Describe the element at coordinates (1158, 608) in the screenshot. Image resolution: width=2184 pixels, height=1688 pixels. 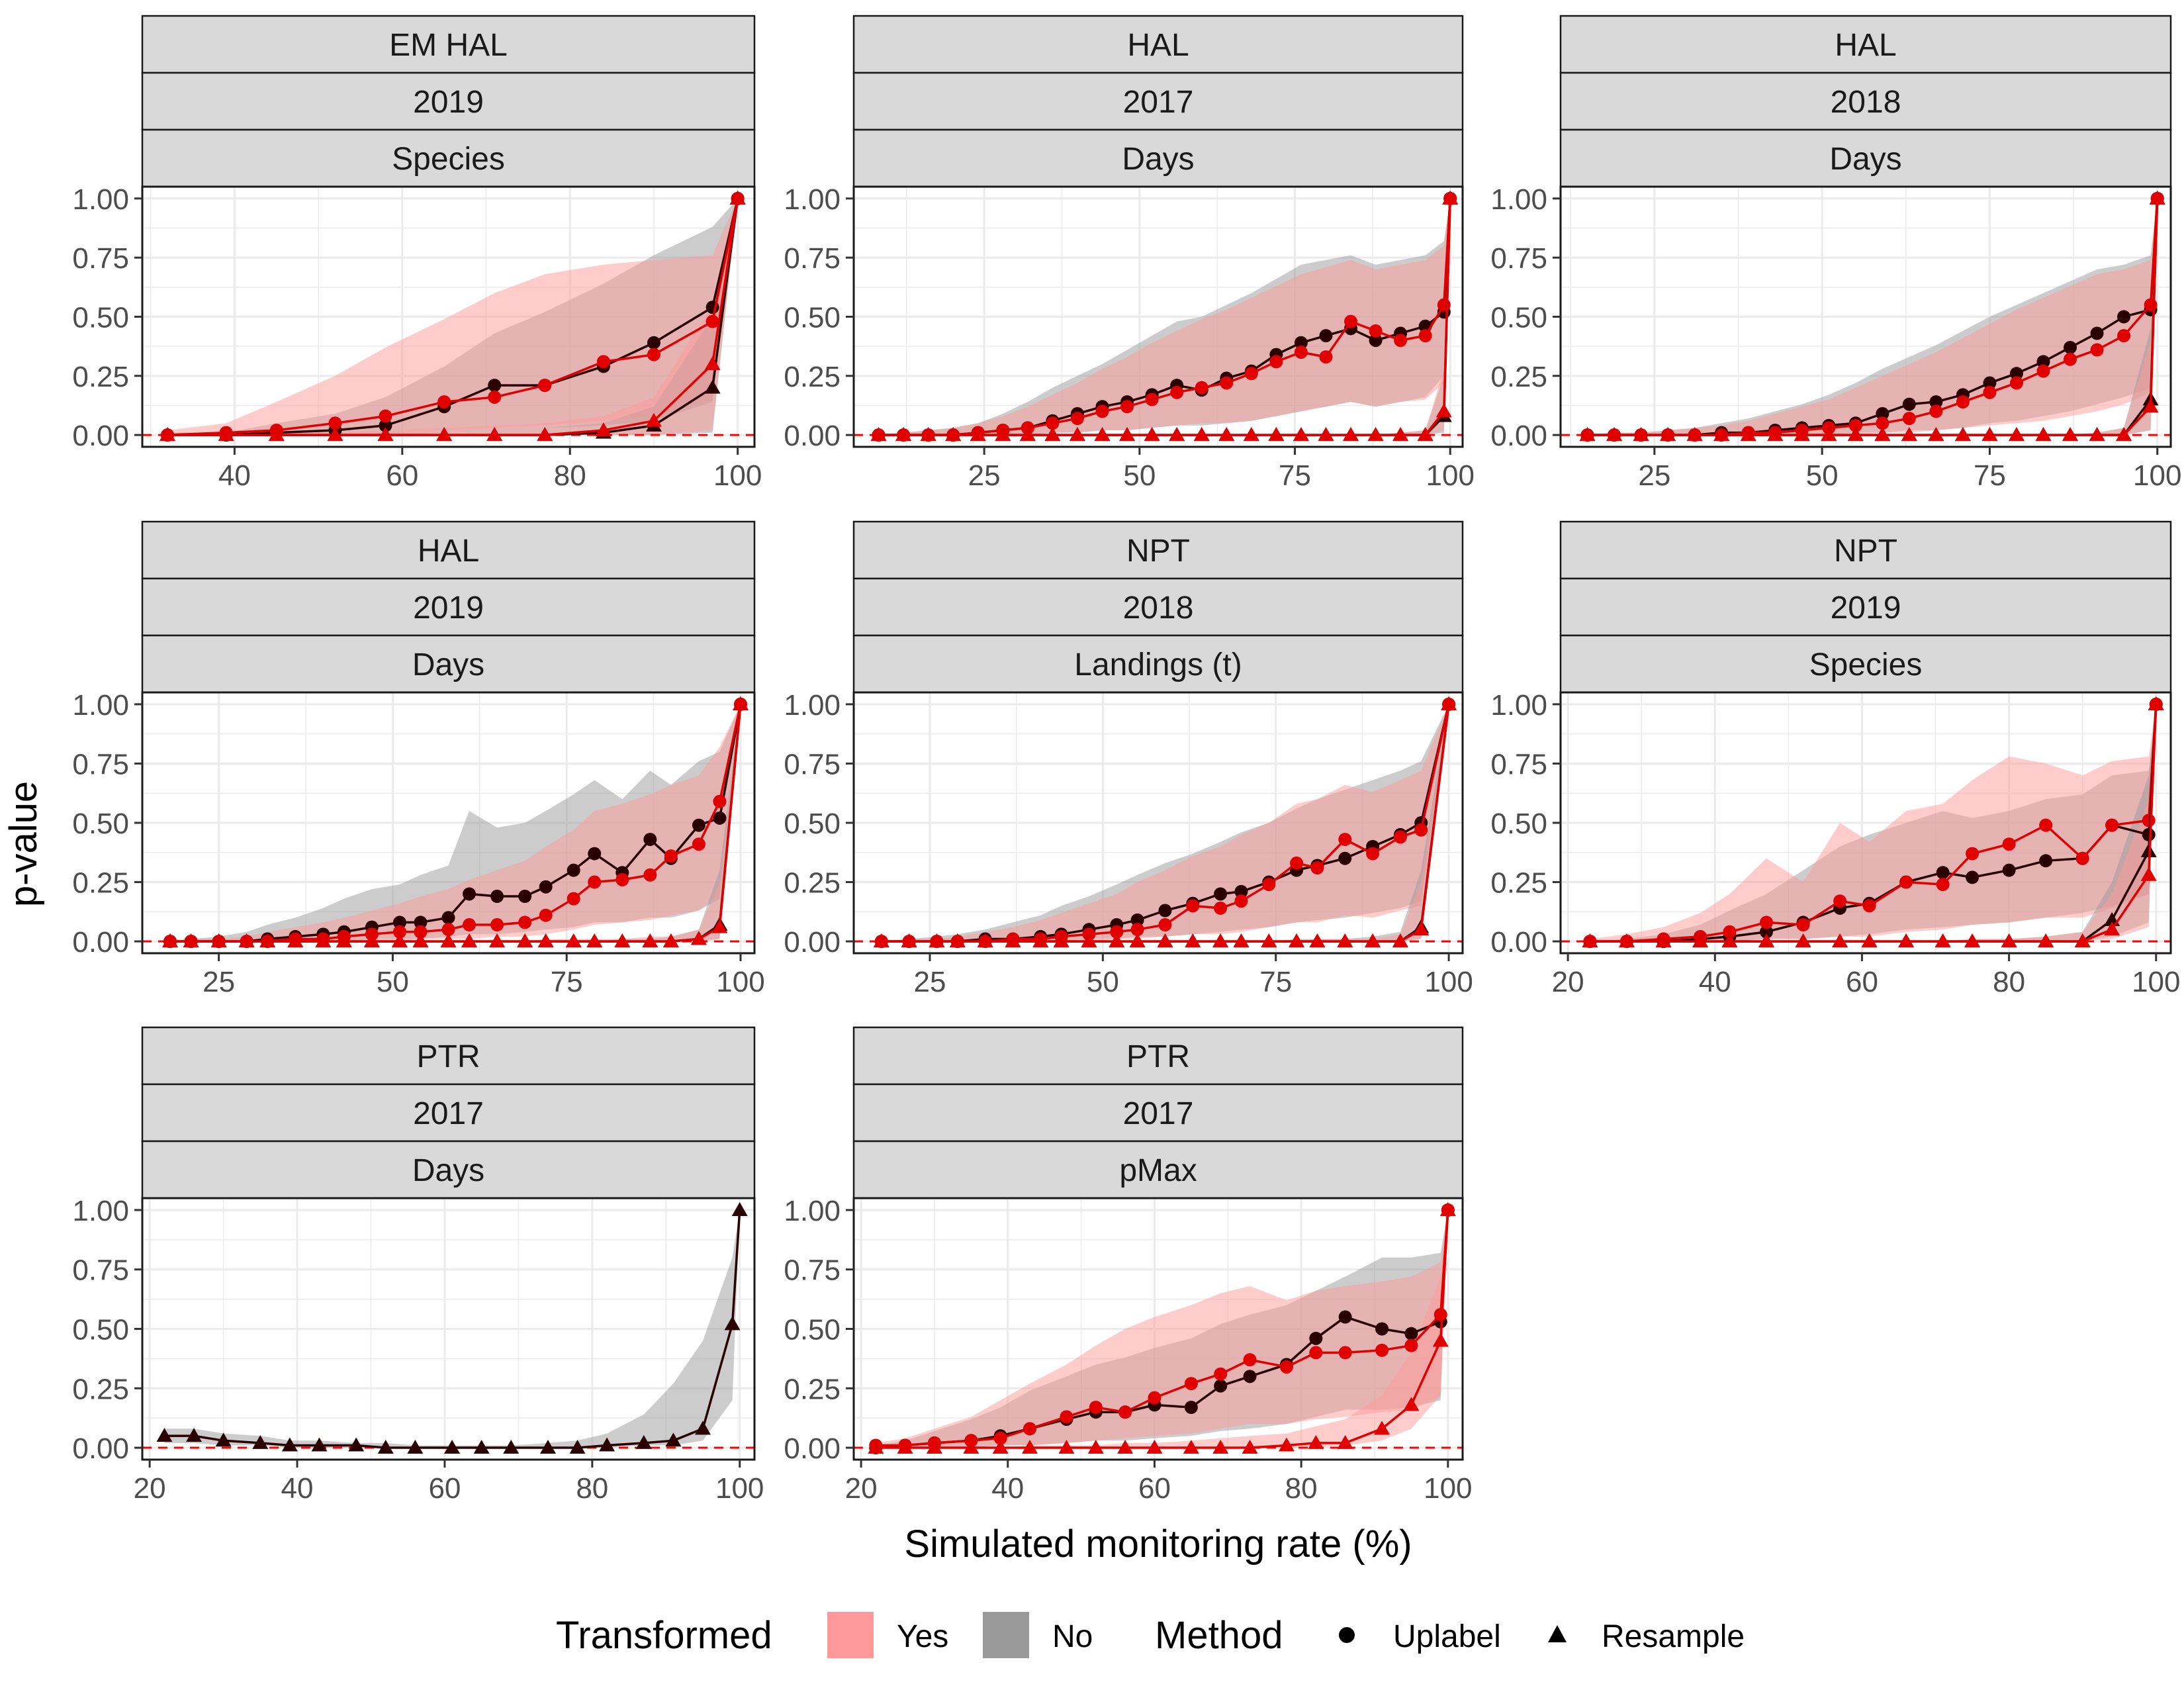
I see `facet-strip-label: 2018` at that location.